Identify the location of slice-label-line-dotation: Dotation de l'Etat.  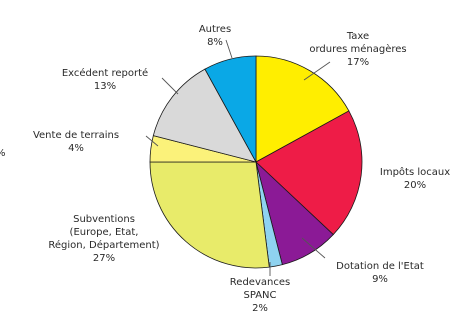
(380, 266).